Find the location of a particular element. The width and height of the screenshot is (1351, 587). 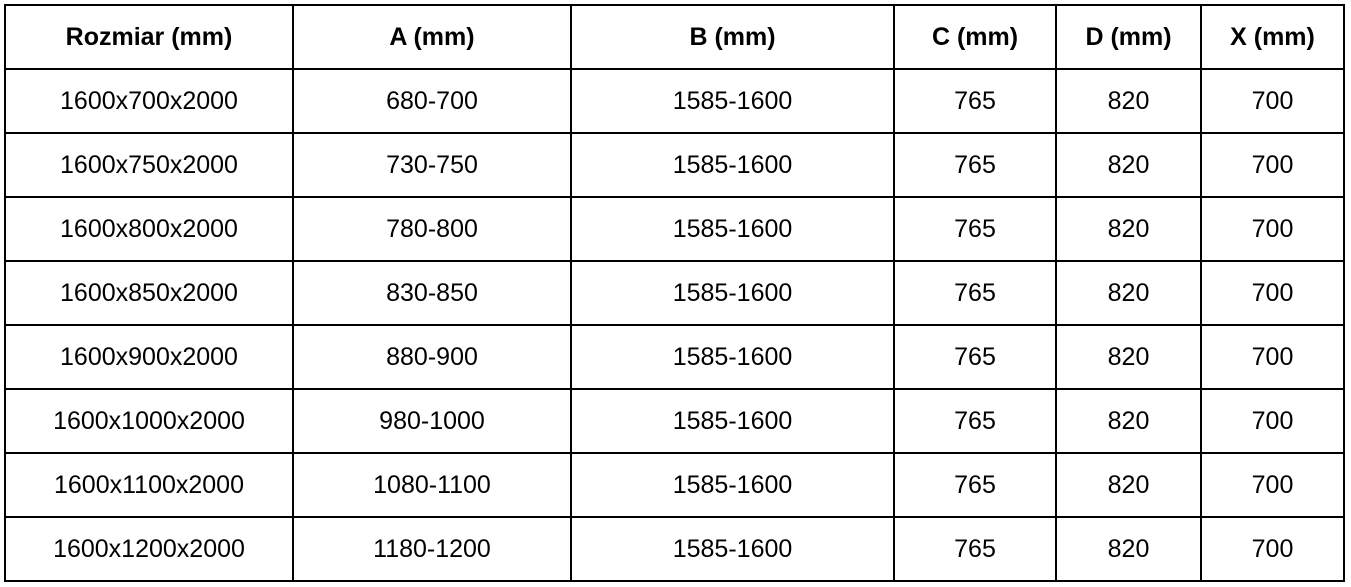

table-row: 1600x750x2000 730-750 1585-1600 765 820 700 is located at coordinates (674, 165).